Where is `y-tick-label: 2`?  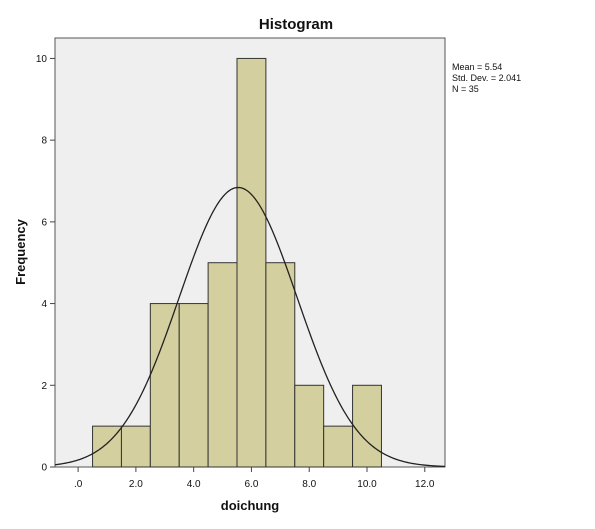 y-tick-label: 2 is located at coordinates (44, 386).